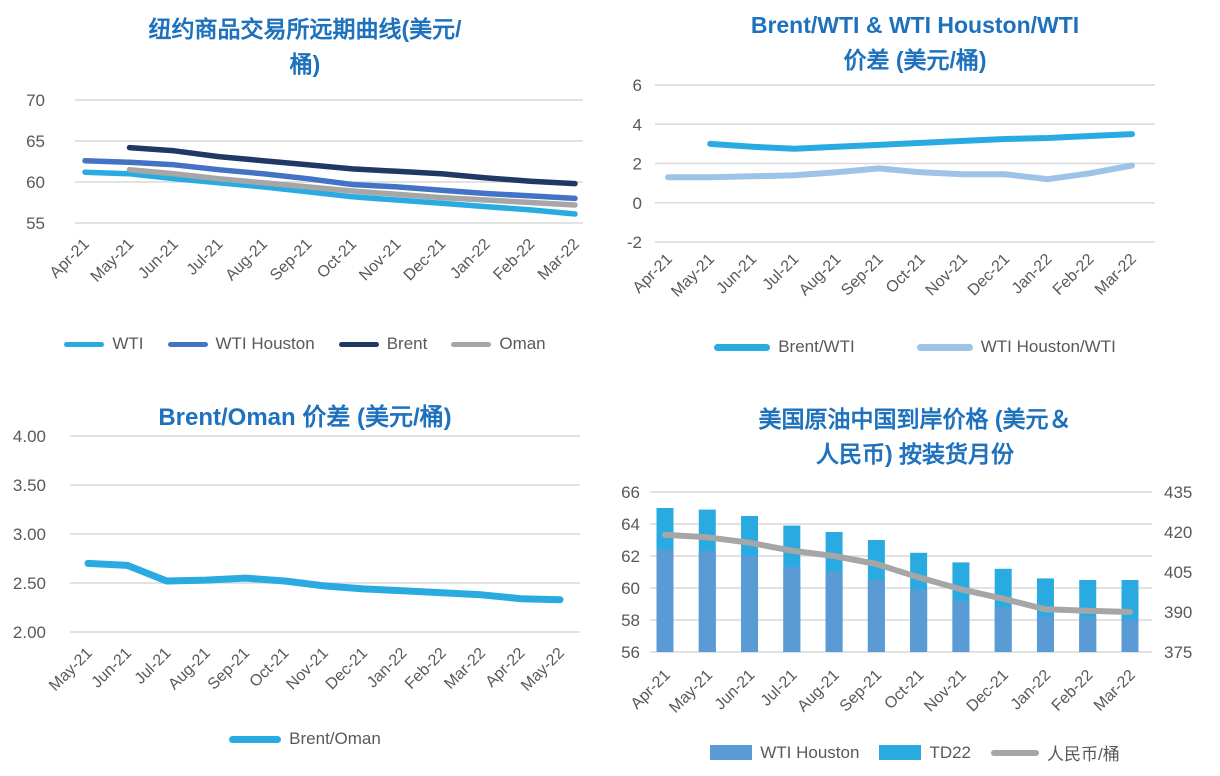  I want to click on chart-legend: Brent/Oman, so click(305, 739).